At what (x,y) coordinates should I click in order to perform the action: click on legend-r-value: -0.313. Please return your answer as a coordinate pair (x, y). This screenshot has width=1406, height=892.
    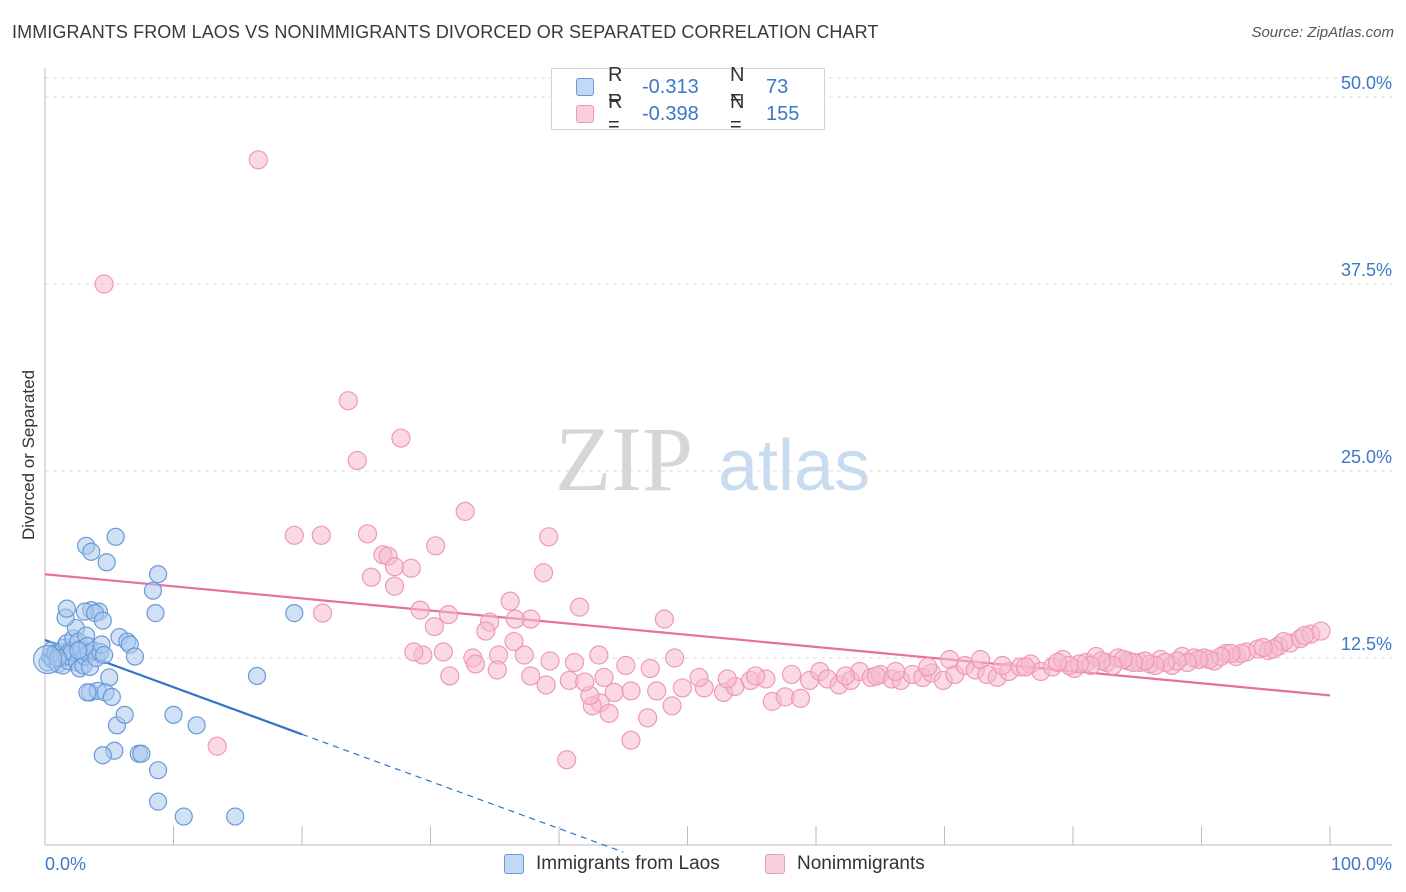
    Looking at the image, I should click on (670, 86).